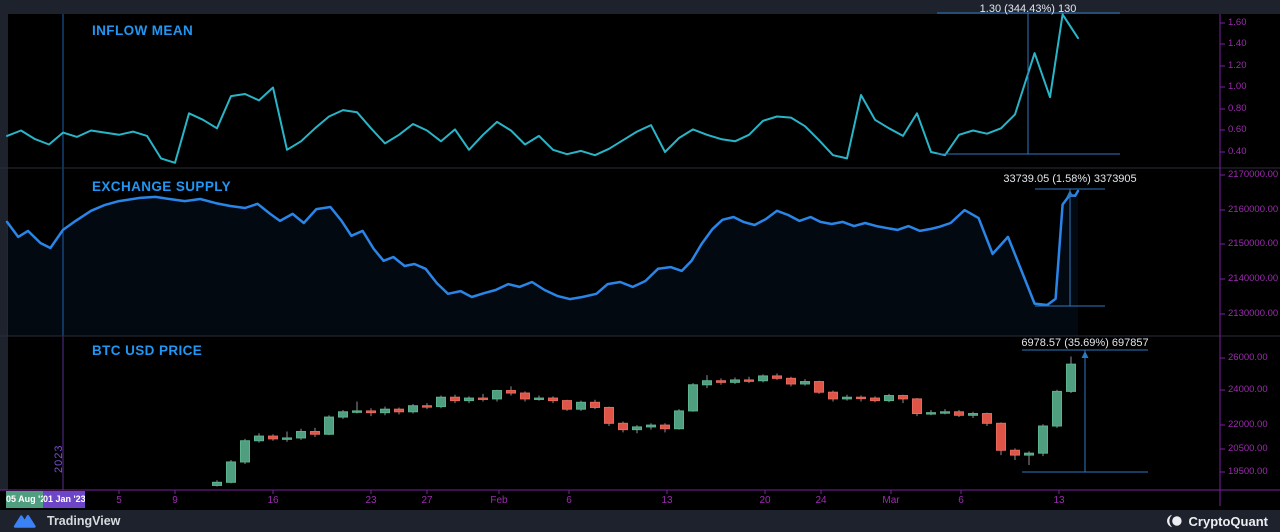 The width and height of the screenshot is (1280, 532). I want to click on x-tick-label-7: 13, so click(667, 500).